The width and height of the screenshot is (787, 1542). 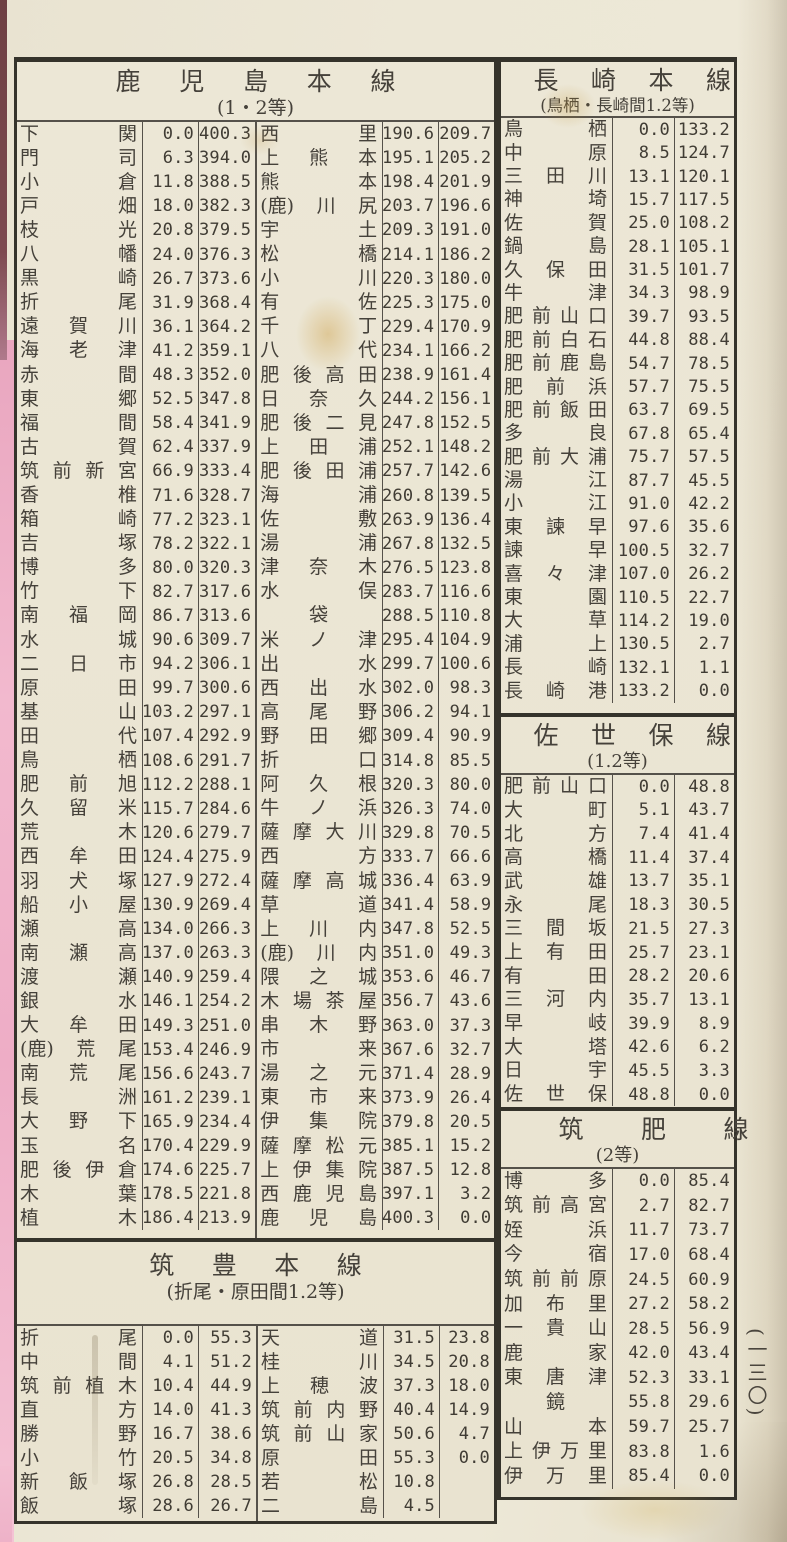 I want to click on station-name: 阿久根, so click(x=320, y=784).